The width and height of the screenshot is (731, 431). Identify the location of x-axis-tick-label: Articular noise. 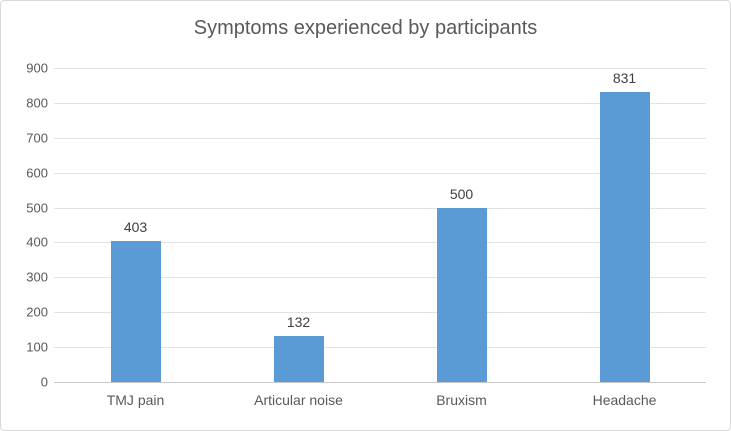
(298, 400).